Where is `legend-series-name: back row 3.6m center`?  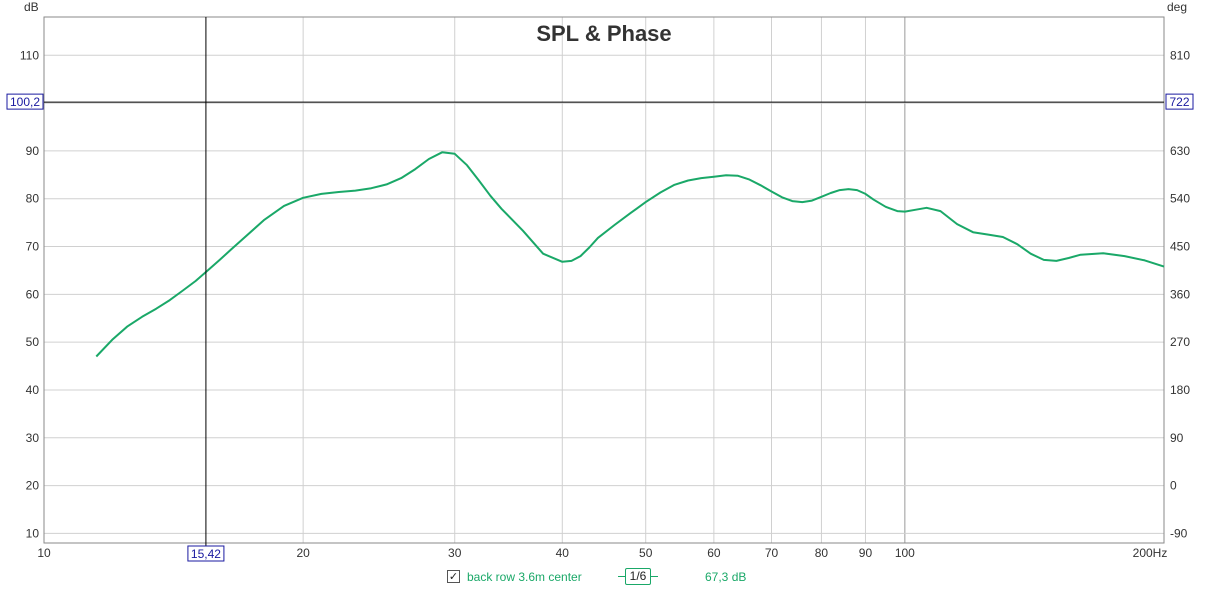 legend-series-name: back row 3.6m center is located at coordinates (524, 577).